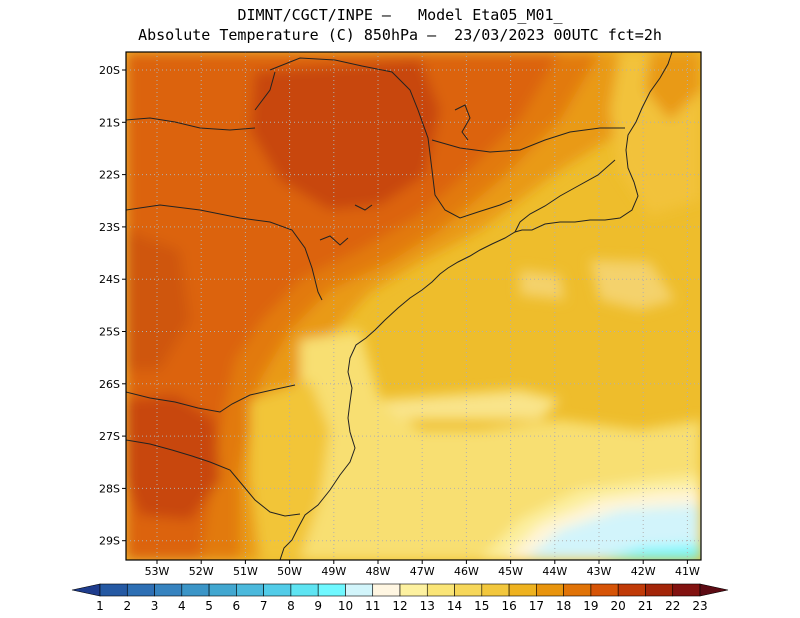 This screenshot has height=618, width=800. I want to click on colorbar-label: 1, so click(100, 606).